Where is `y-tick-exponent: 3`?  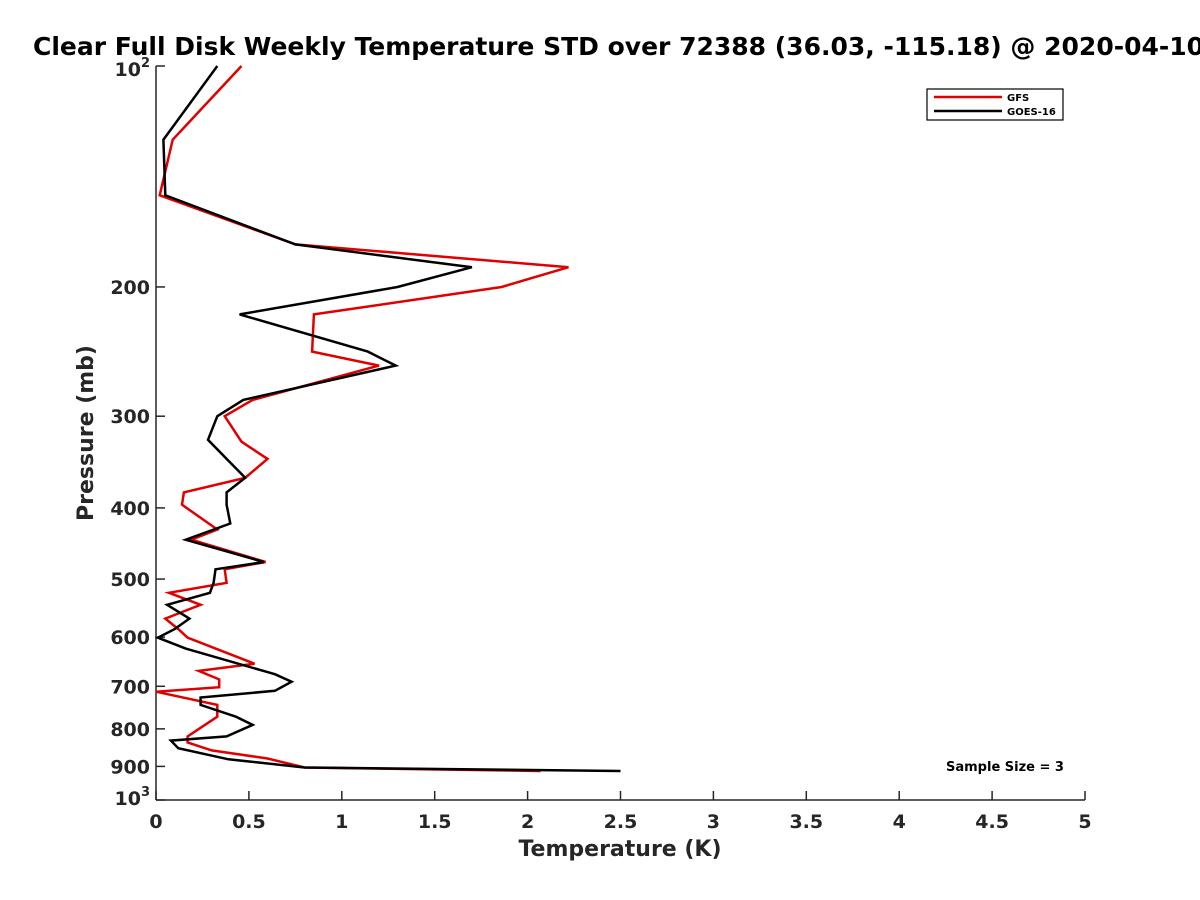 y-tick-exponent: 3 is located at coordinates (145, 792).